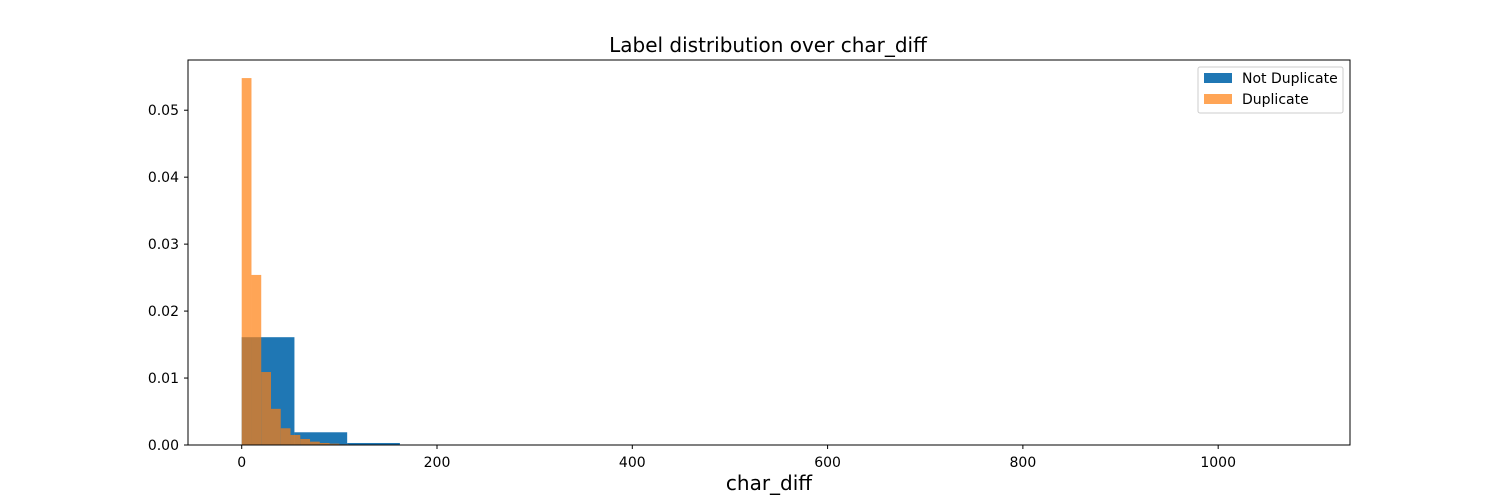 This screenshot has height=504, width=1500. Describe the element at coordinates (163, 111) in the screenshot. I see `y-tick-label: 0.05` at that location.